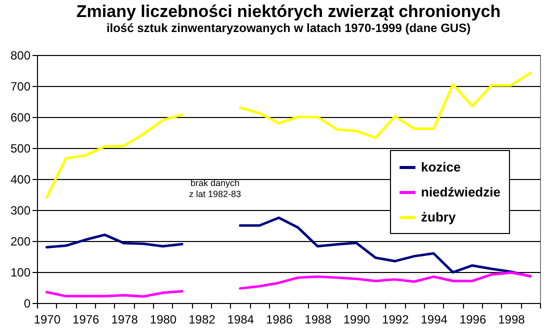  Describe the element at coordinates (318, 319) in the screenshot. I see `x-tick-label: 1988` at that location.